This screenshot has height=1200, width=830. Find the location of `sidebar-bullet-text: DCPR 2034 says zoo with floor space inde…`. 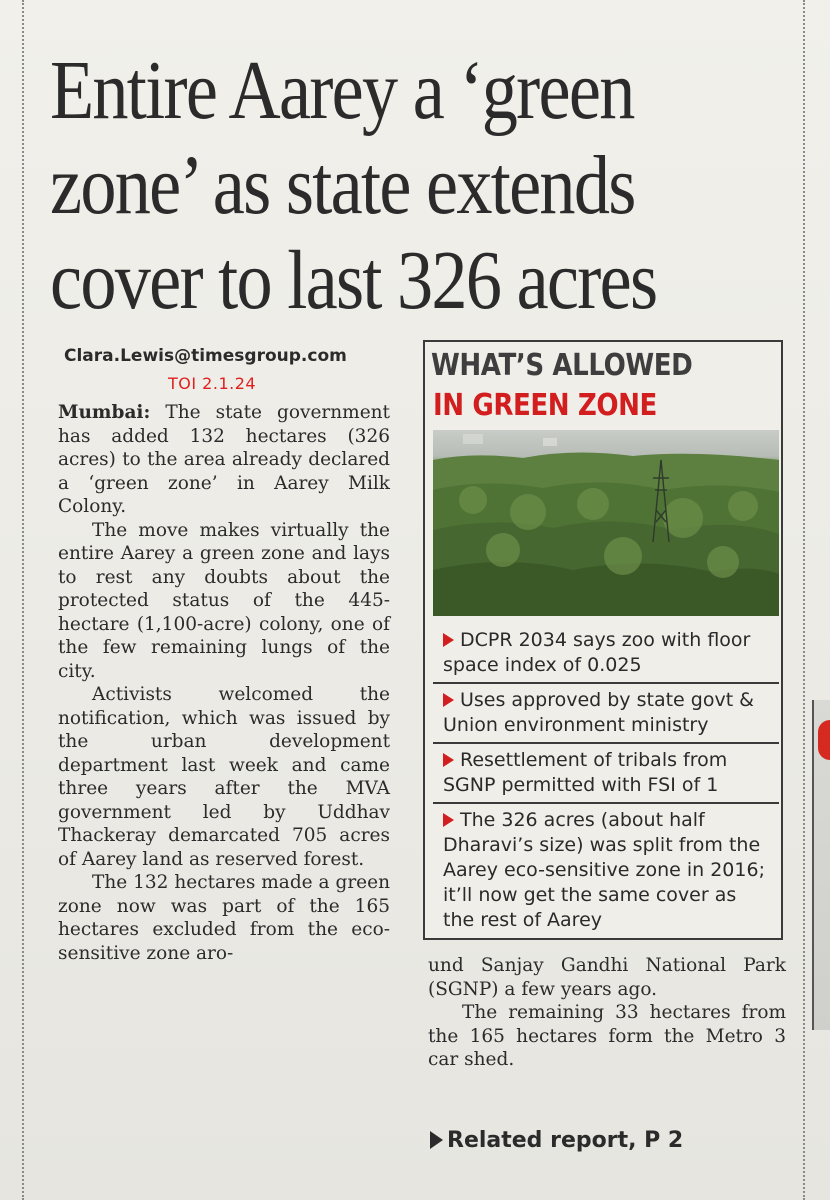

sidebar-bullet-text: DCPR 2034 says zoo with floor space inde… is located at coordinates (597, 652).